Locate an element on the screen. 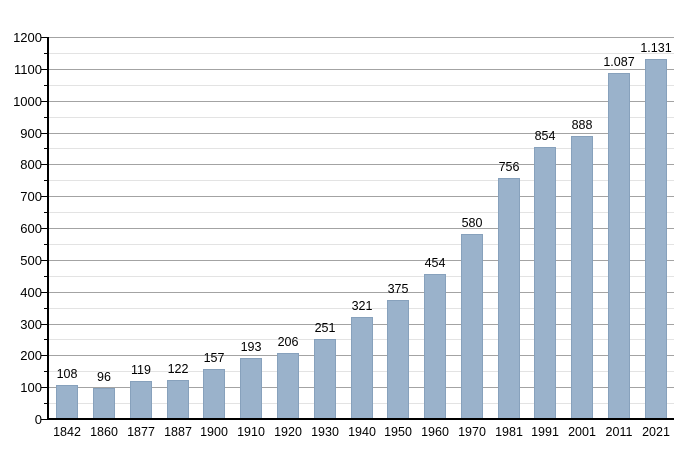 The image size is (700, 450). x-axis-label-1842: 1842 is located at coordinates (67, 432).